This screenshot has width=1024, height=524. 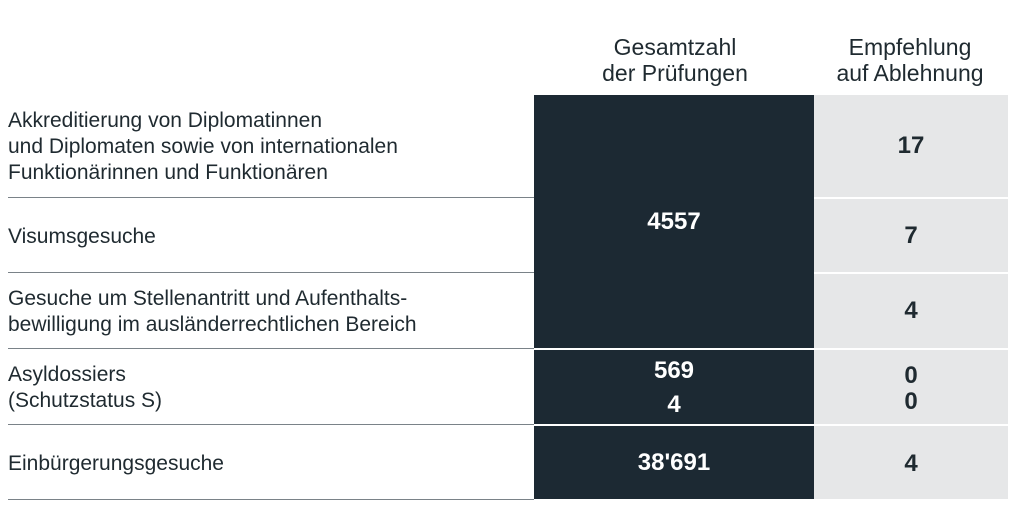 What do you see at coordinates (911, 145) in the screenshot?
I see `rejection-value-accreditation: 17` at bounding box center [911, 145].